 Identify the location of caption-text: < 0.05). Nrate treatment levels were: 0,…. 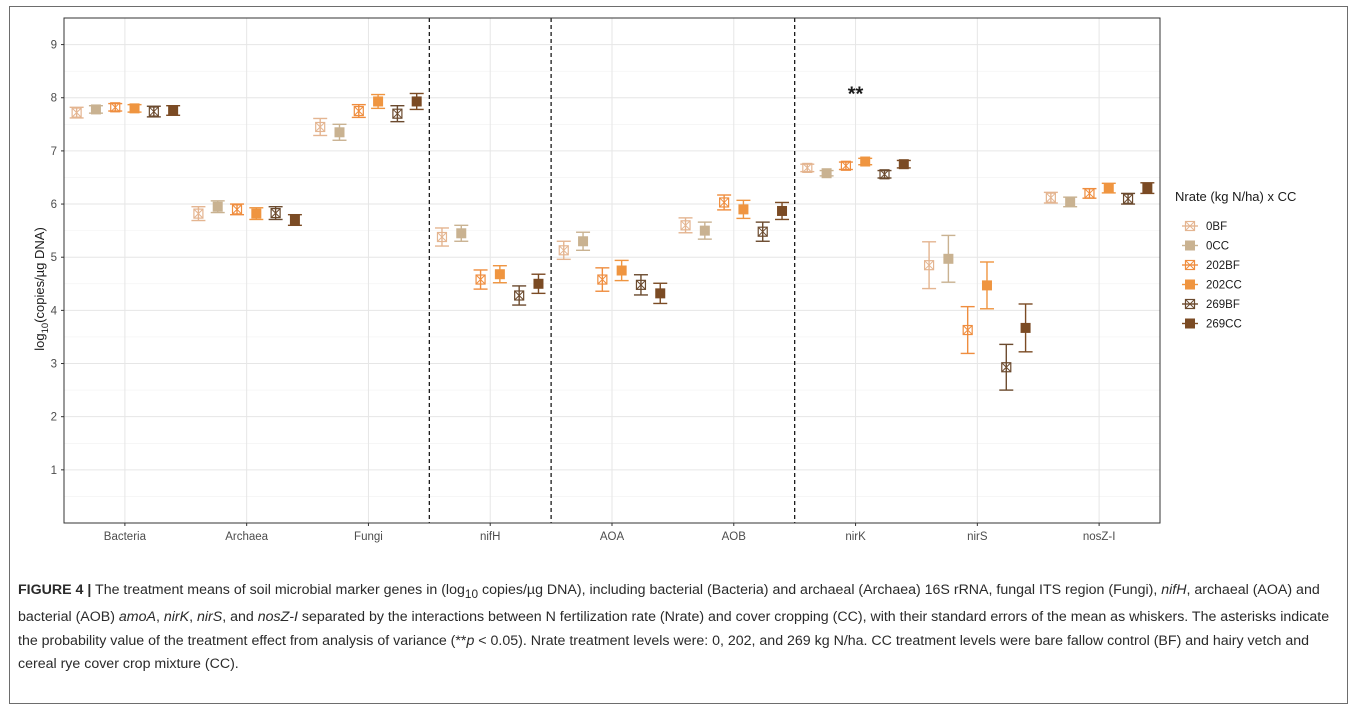
(664, 652).